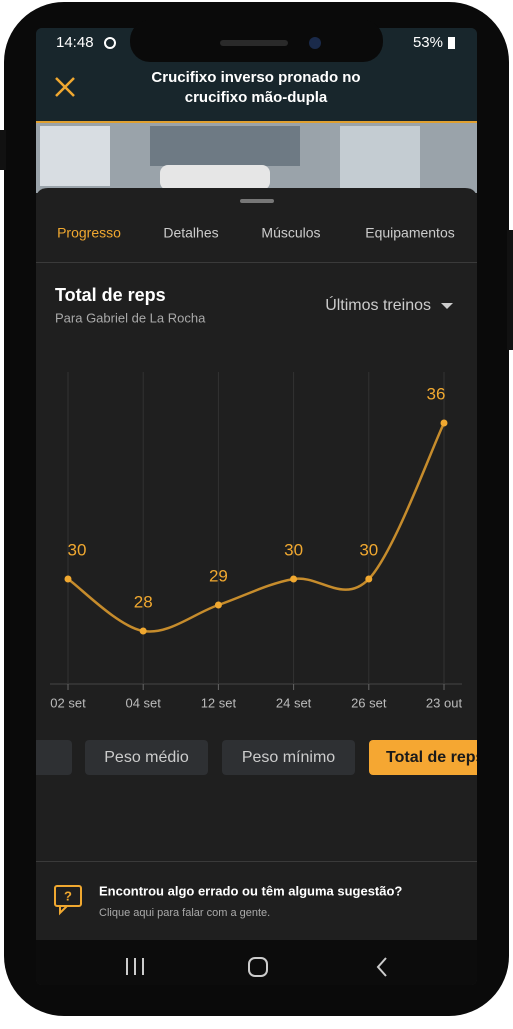 This screenshot has width=513, height=1029. What do you see at coordinates (184, 913) in the screenshot?
I see `feedback-subtitle: Clique aqui para falar com a gente.` at bounding box center [184, 913].